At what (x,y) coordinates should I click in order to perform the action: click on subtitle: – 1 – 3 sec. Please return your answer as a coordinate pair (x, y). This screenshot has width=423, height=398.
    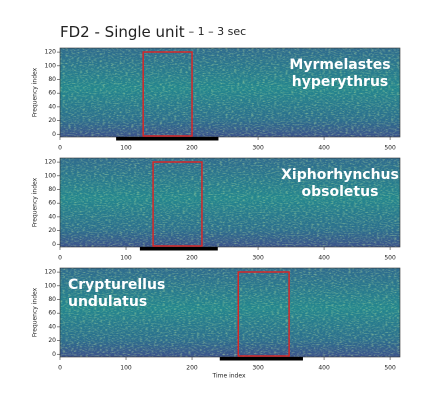
    Looking at the image, I should click on (218, 31).